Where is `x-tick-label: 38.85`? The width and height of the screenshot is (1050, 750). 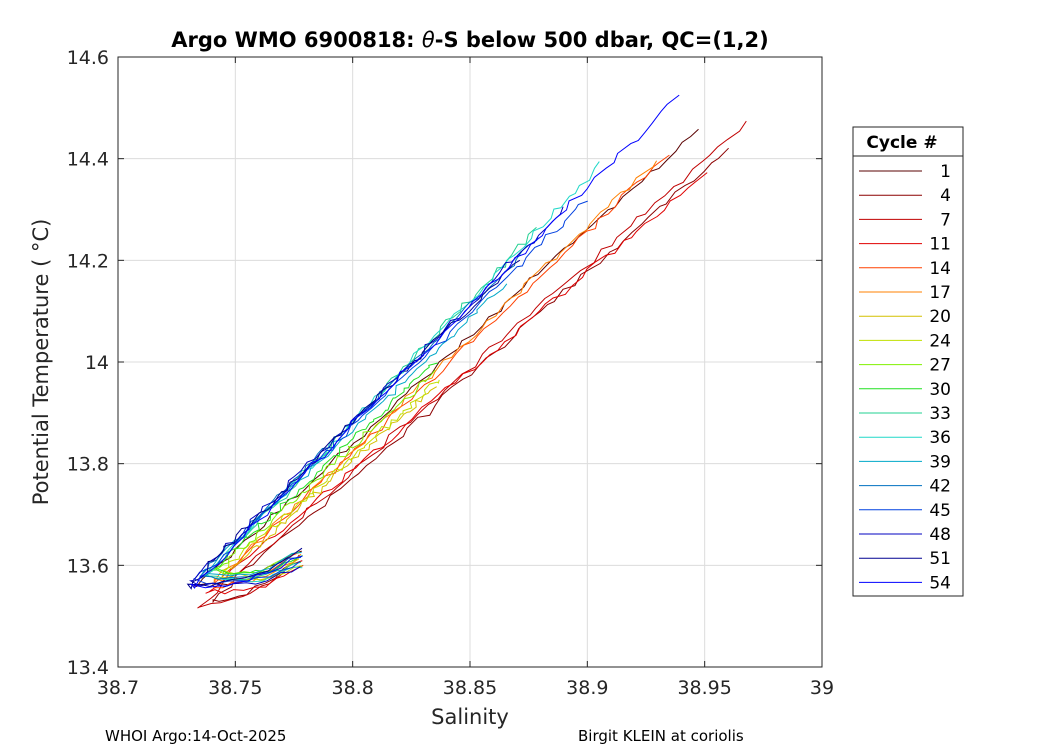 x-tick-label: 38.85 is located at coordinates (470, 688).